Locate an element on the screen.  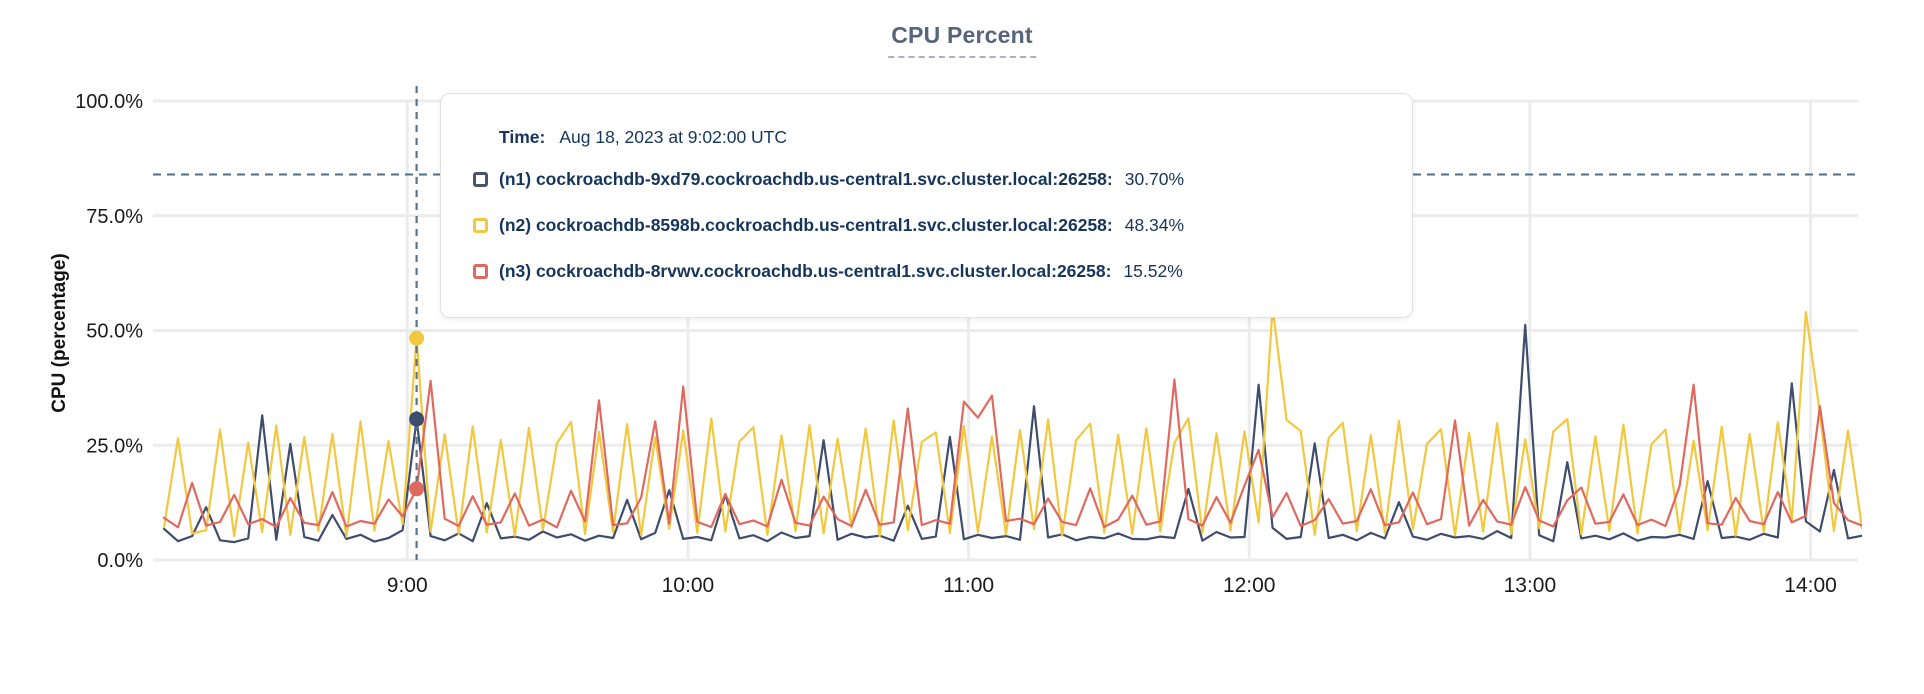
y-tick-75.0%: 75.0% is located at coordinates (114, 217).